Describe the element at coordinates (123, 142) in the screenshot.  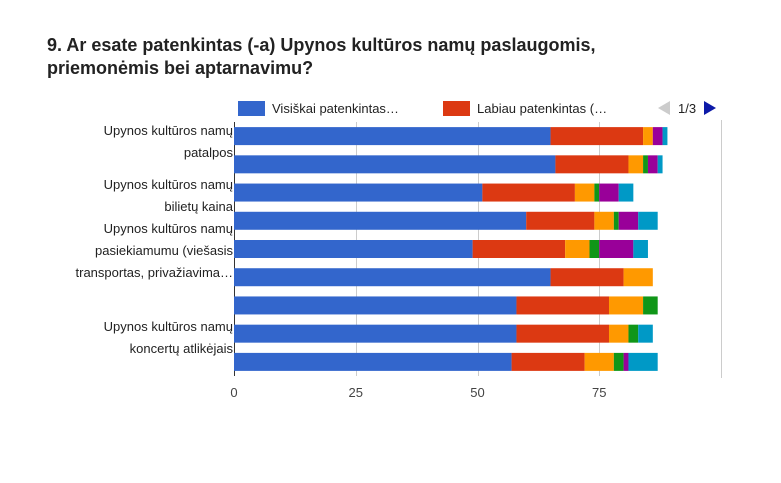
I see `y-label-patalpos: Upynos kultūros namų patalpos` at that location.